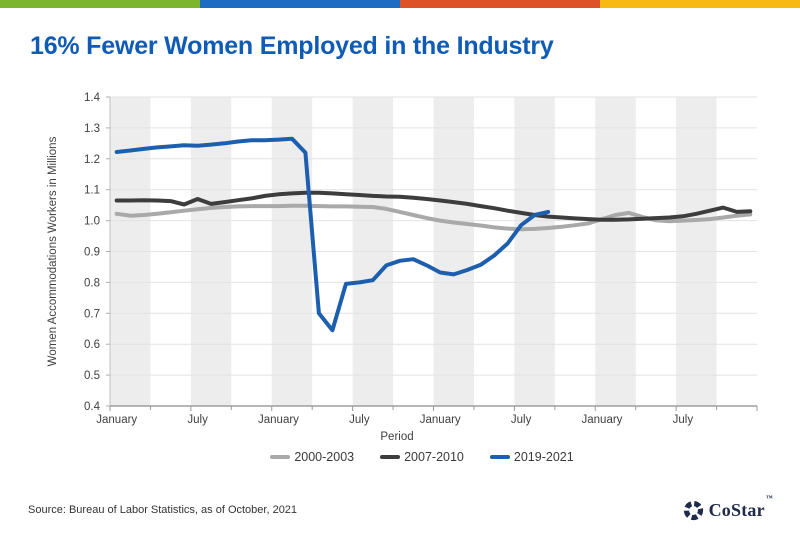 The width and height of the screenshot is (800, 533). I want to click on legend-label: 2007-2010, so click(434, 457).